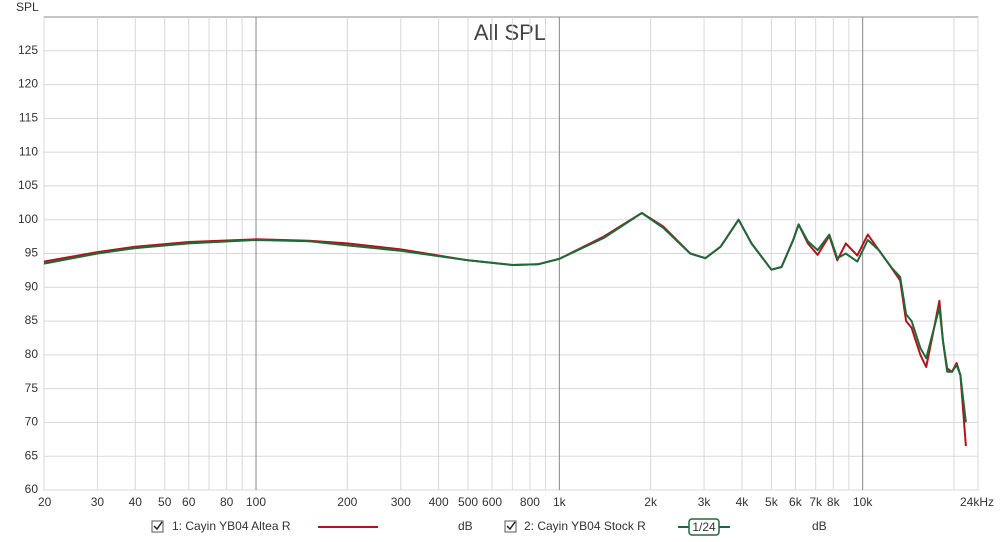  What do you see at coordinates (45, 502) in the screenshot?
I see `x-tick-label: 20` at bounding box center [45, 502].